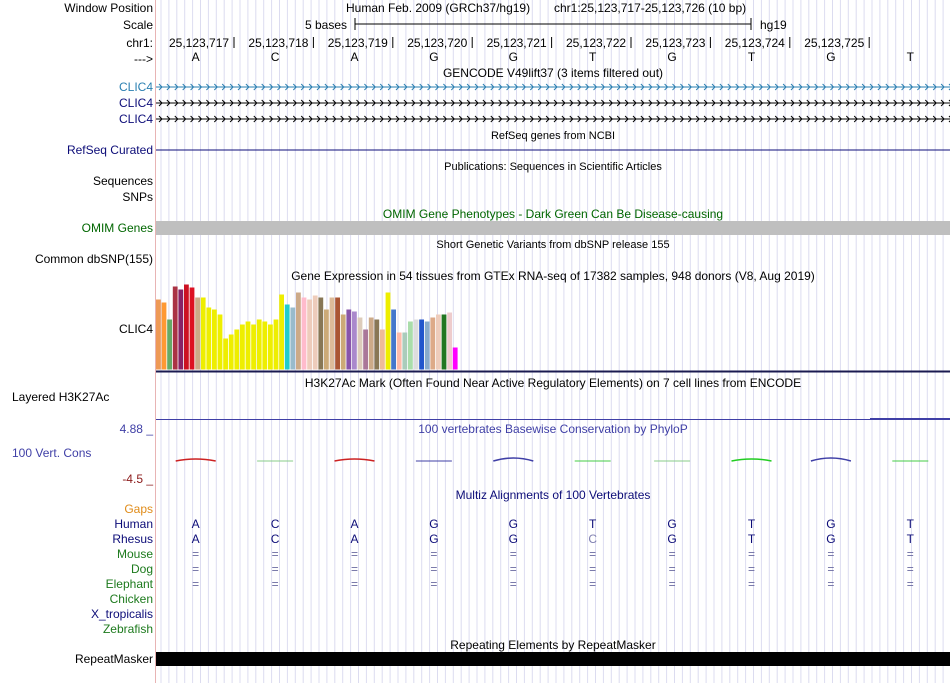  What do you see at coordinates (113, 659) in the screenshot?
I see `label-repeatmasker: RepeatMasker` at bounding box center [113, 659].